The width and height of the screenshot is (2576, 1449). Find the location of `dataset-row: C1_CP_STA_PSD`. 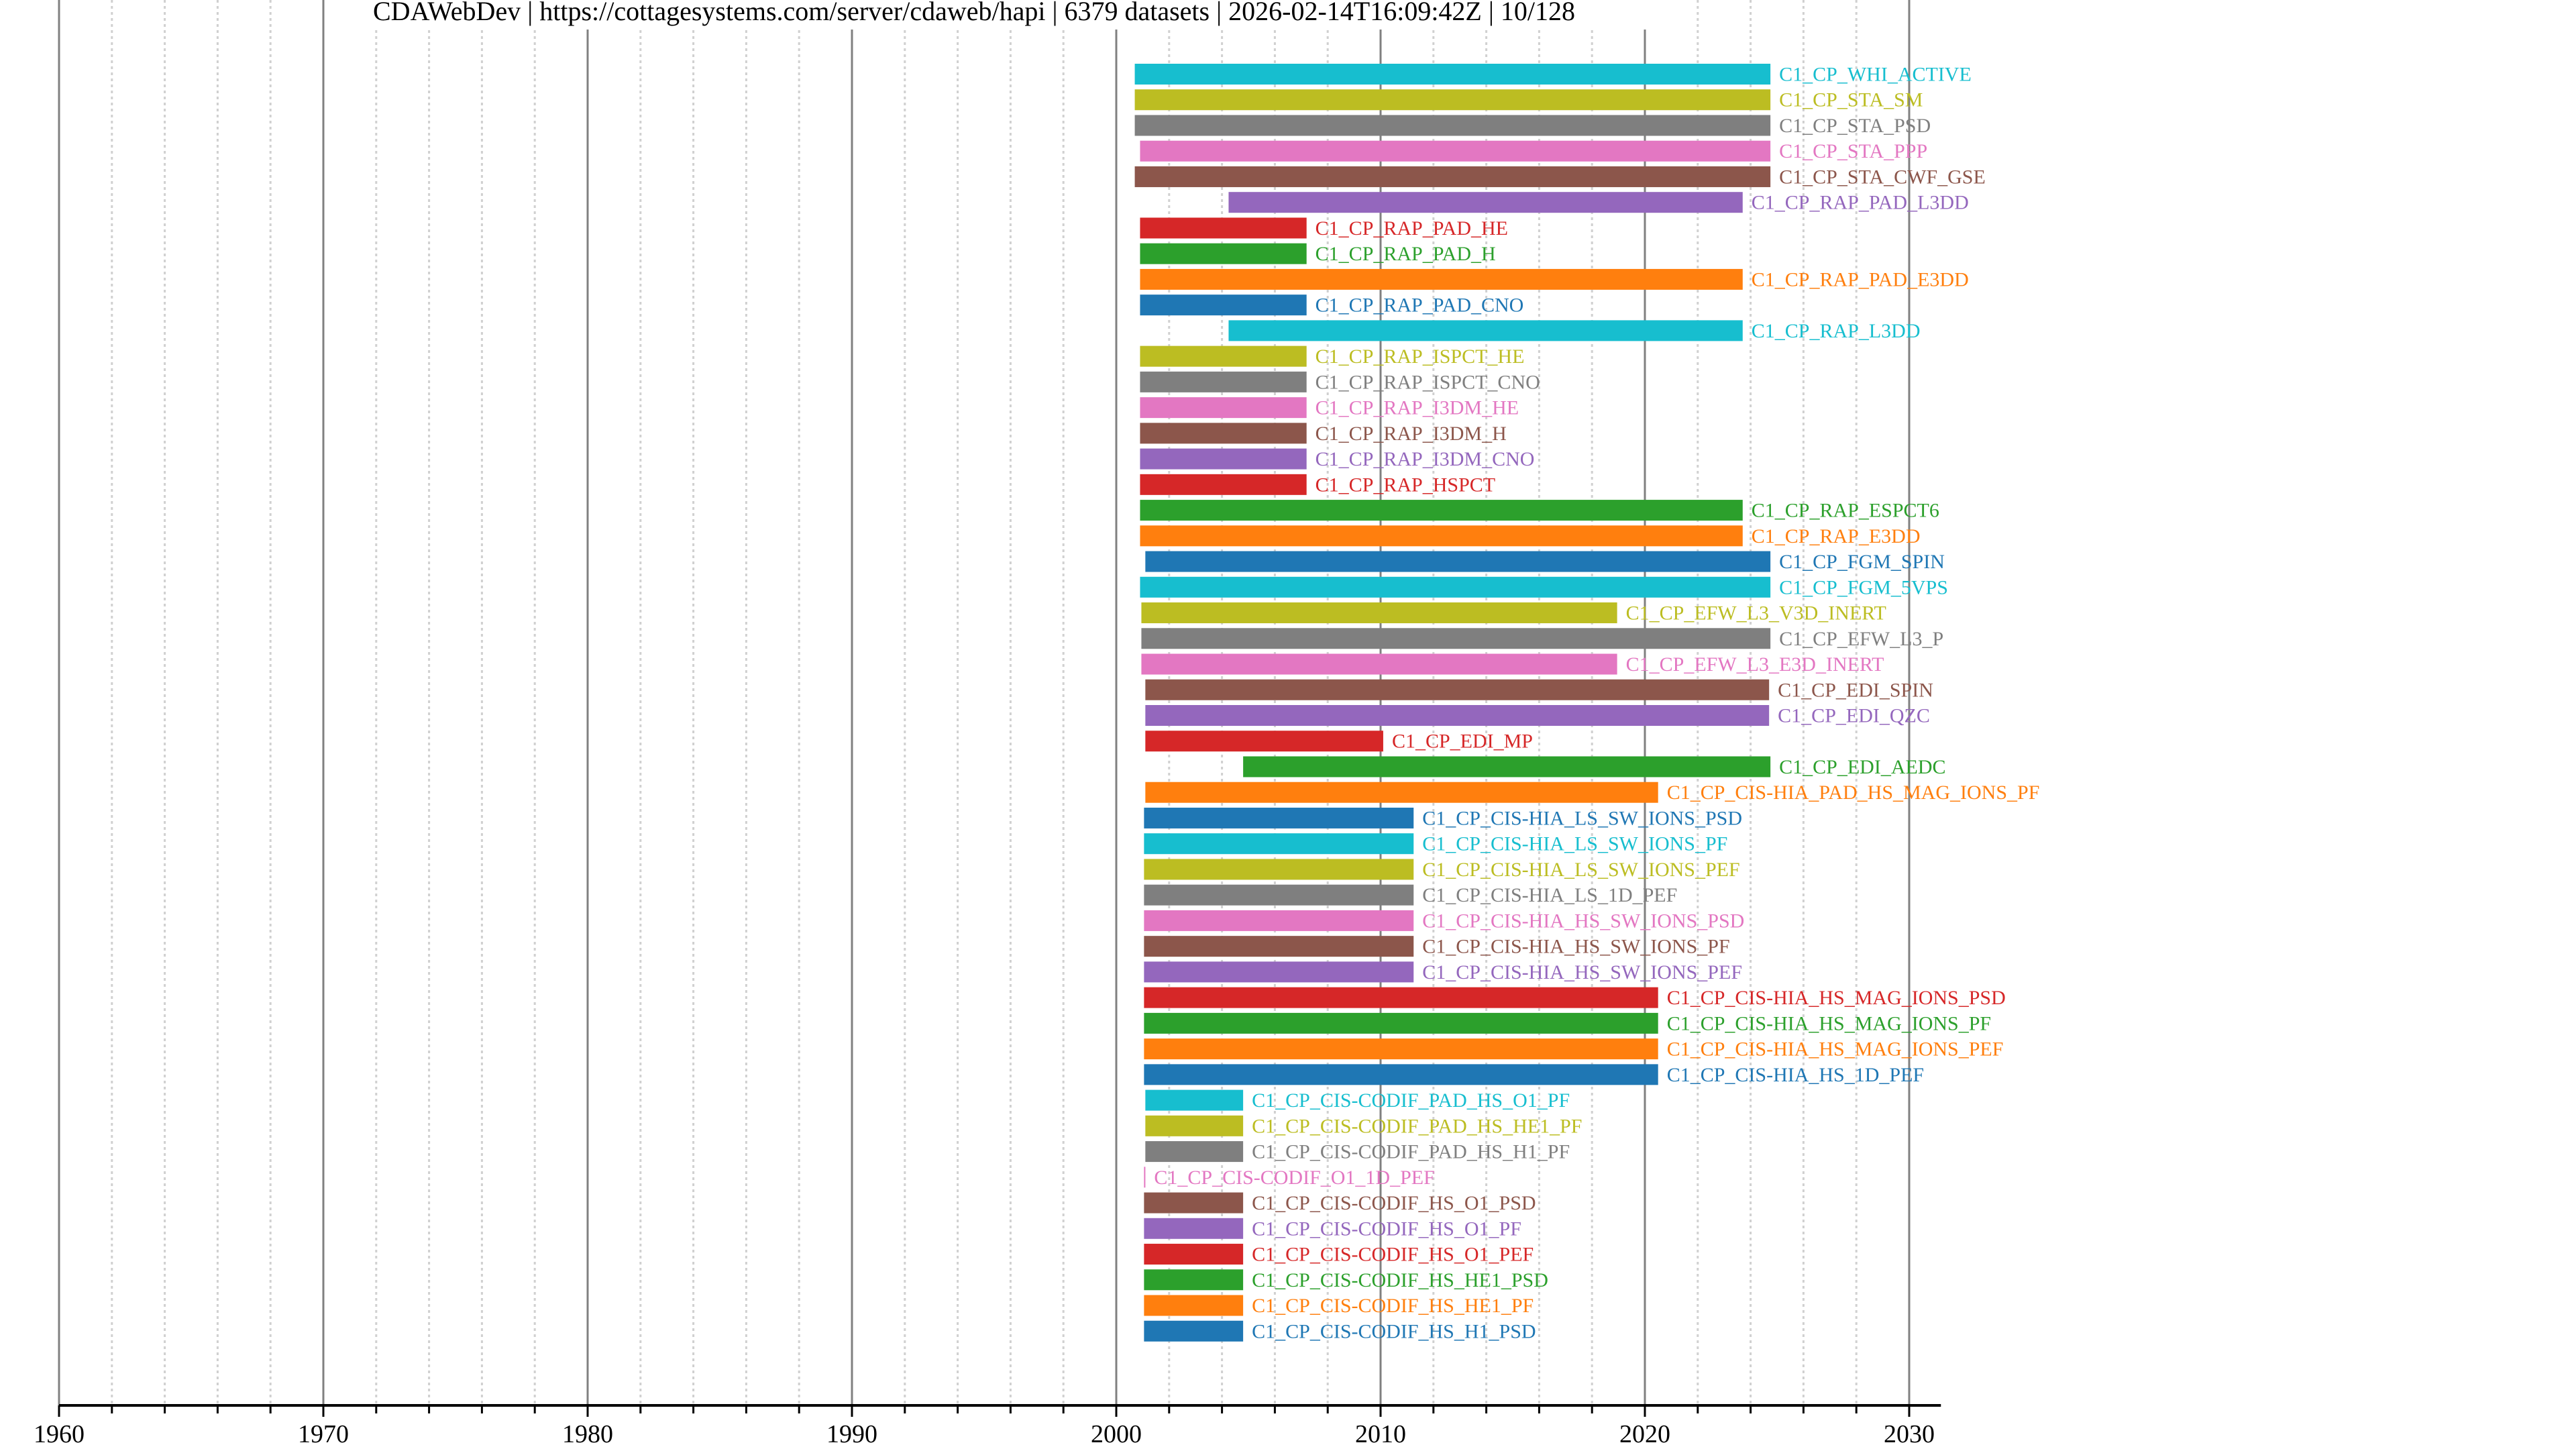

dataset-row: C1_CP_STA_PSD is located at coordinates (1532, 126).